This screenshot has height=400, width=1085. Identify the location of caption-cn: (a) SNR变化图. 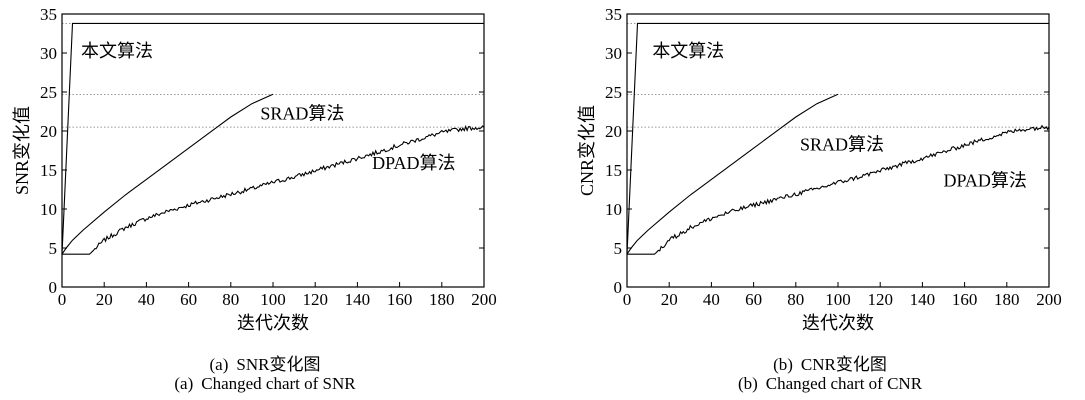
(265, 362).